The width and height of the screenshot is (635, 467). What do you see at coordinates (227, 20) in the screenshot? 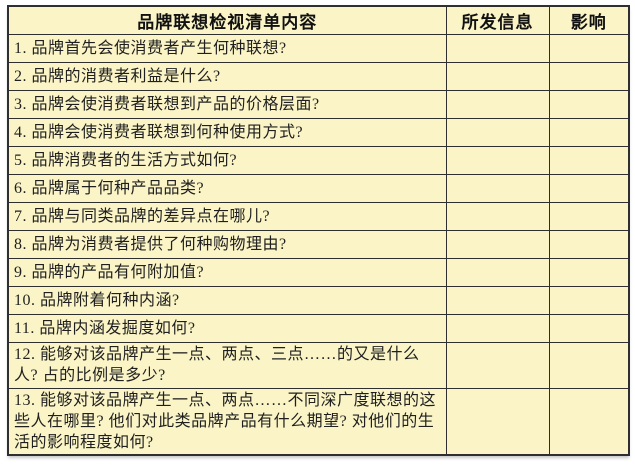
I see `header-content-label: 品牌联想检视清单内容` at bounding box center [227, 20].